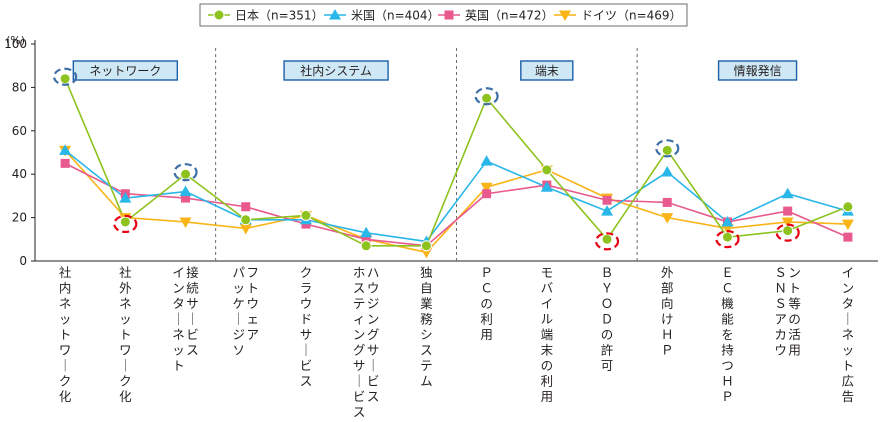 The height and width of the screenshot is (422, 882). Describe the element at coordinates (780, 303) in the screenshot. I see `x-tick-char: Ｓ` at that location.